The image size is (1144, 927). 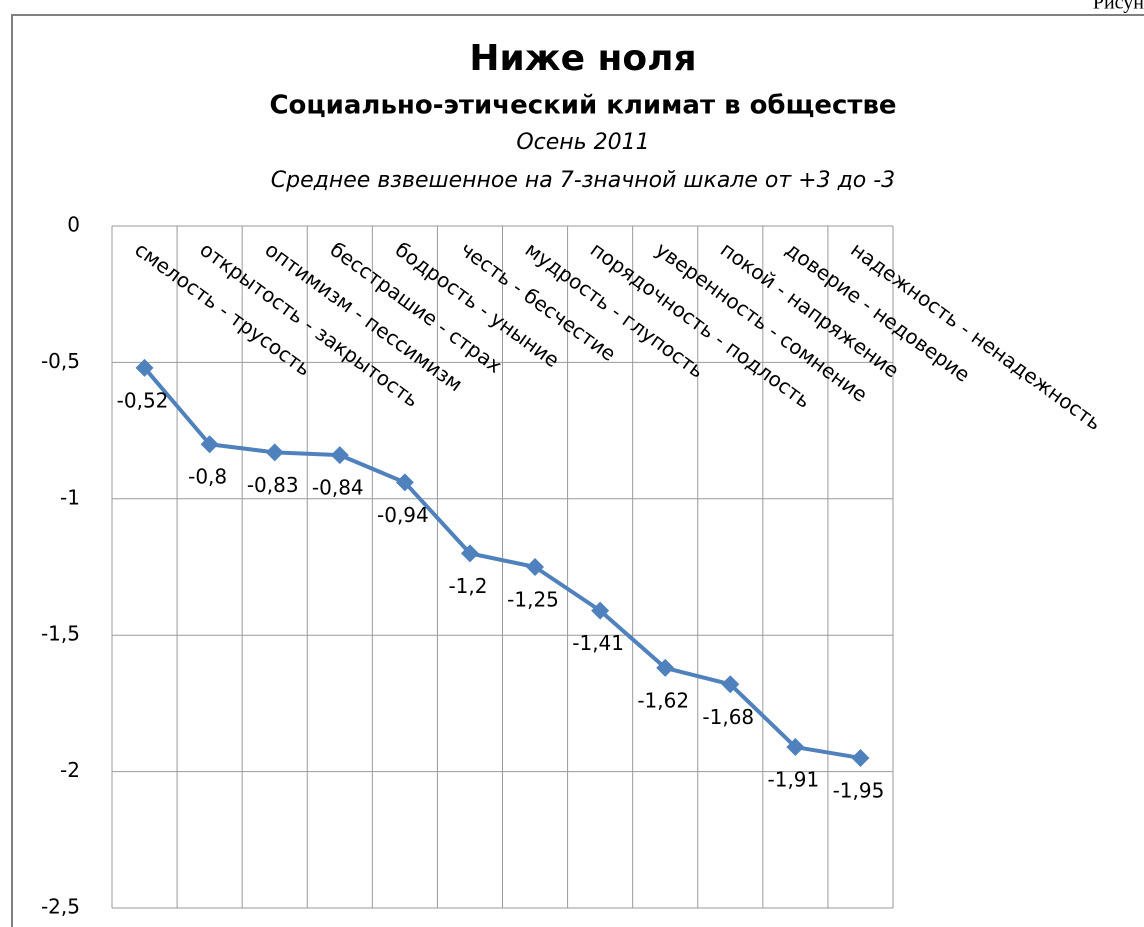 I want to click on y-tick-label: -2,5, so click(x=60, y=907).